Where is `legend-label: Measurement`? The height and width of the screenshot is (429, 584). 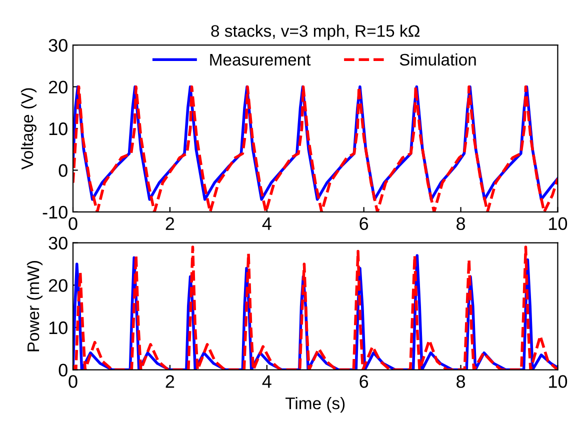
legend-label: Measurement is located at coordinates (260, 60).